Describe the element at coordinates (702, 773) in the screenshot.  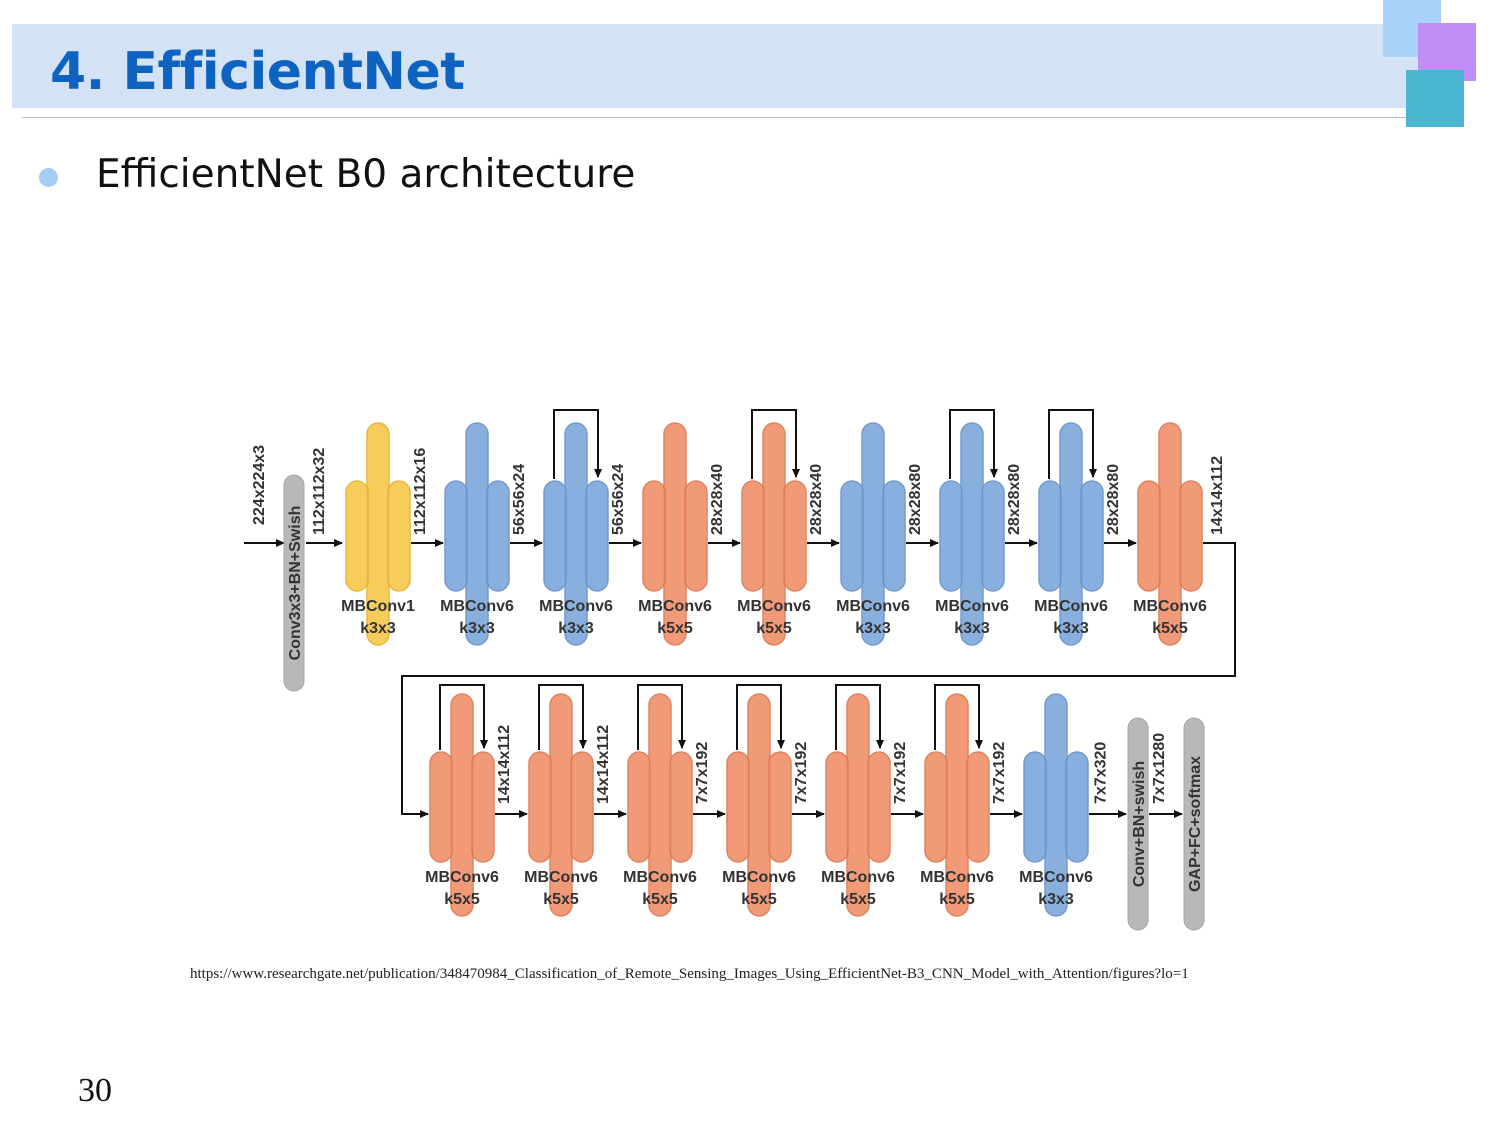
I see `row2-dimension-2: 7x7x192` at that location.